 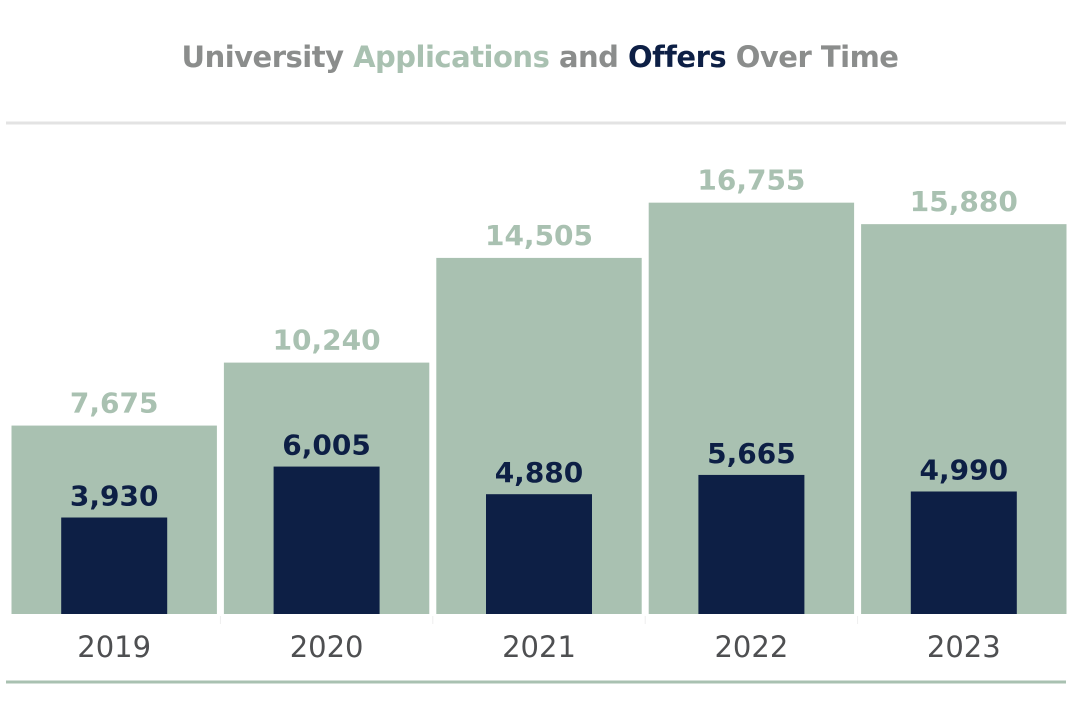 I want to click on title-part-and: and, so click(x=589, y=57).